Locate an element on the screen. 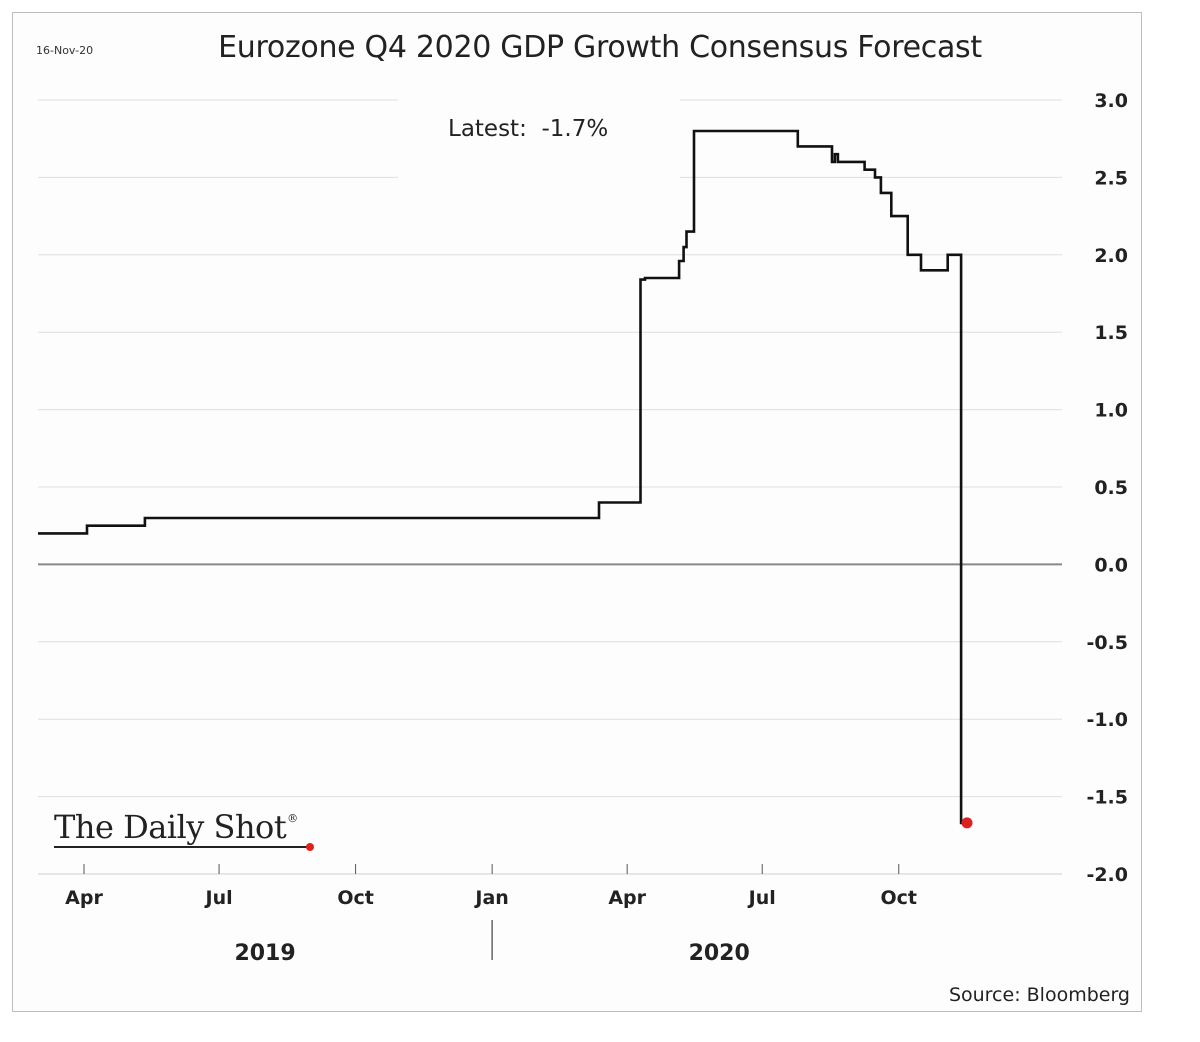 The image size is (1200, 1042). brand-name: The Daily Shot is located at coordinates (170, 827).